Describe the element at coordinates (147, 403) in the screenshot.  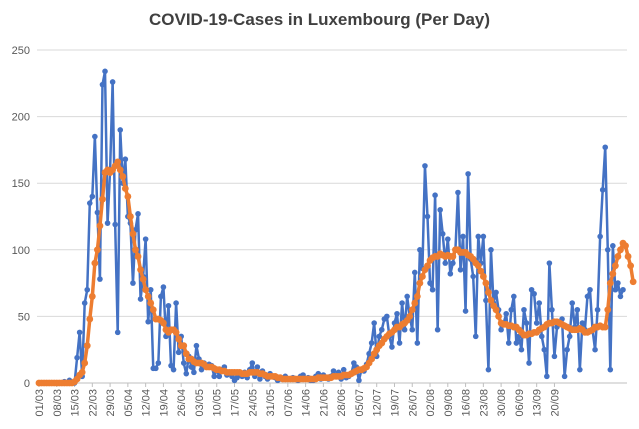
I see `x-tick-label: 12/04` at that location.